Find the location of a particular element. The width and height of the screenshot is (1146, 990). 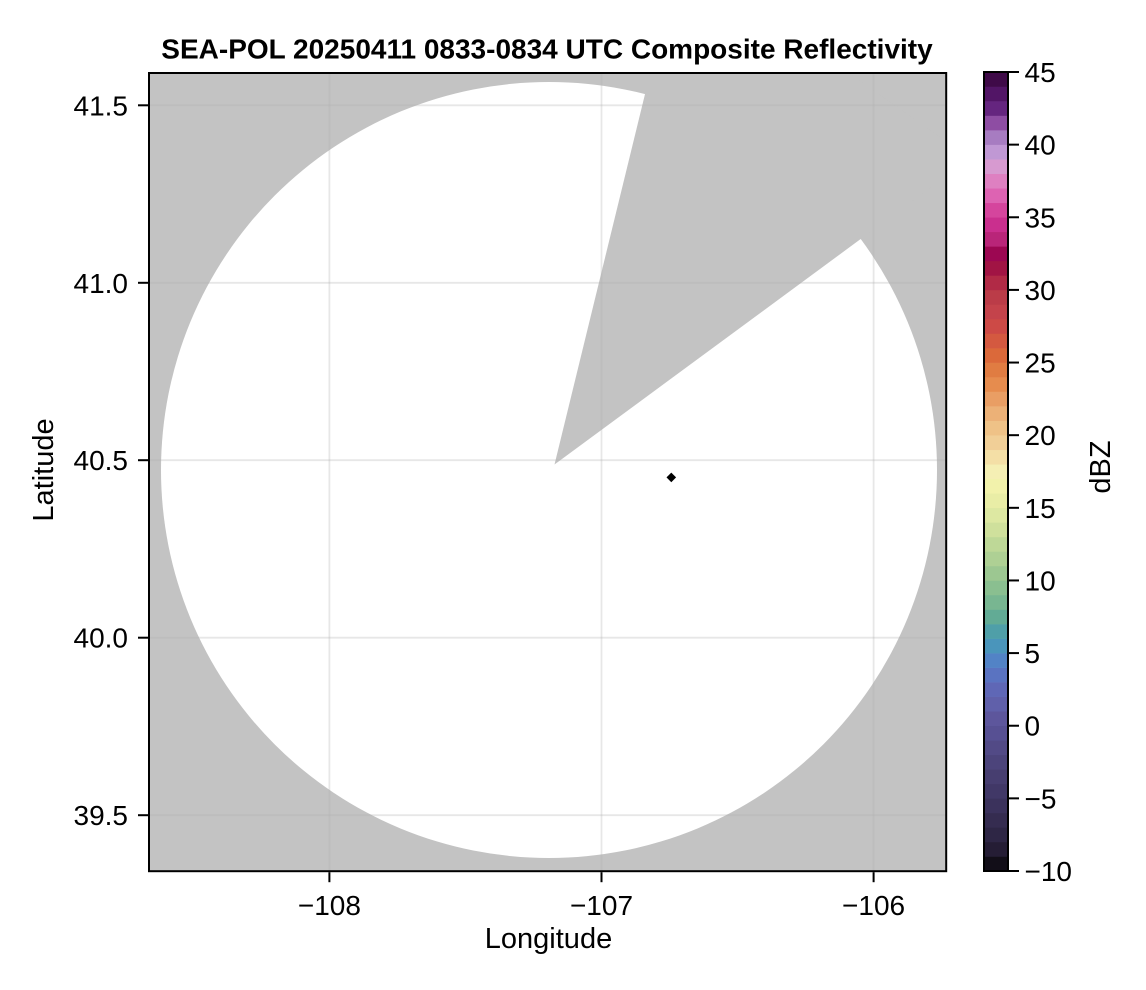

svg-text: Longitude is located at coordinates (548, 939).